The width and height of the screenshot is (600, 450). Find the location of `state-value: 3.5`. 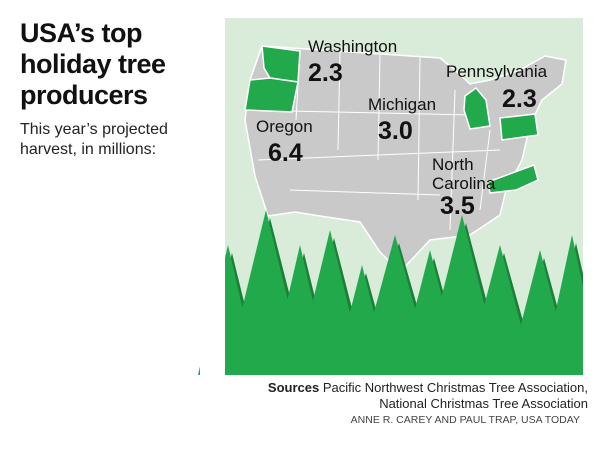

state-value: 3.5 is located at coordinates (457, 206).